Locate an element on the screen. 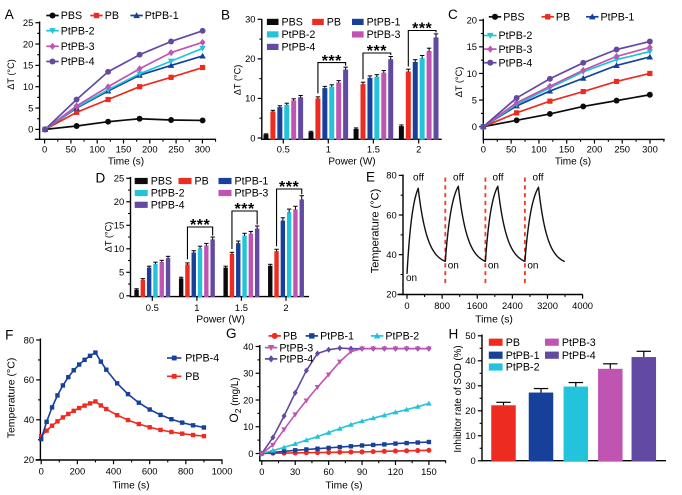 This screenshot has height=495, width=682. svg-text: 4000 is located at coordinates (582, 305).